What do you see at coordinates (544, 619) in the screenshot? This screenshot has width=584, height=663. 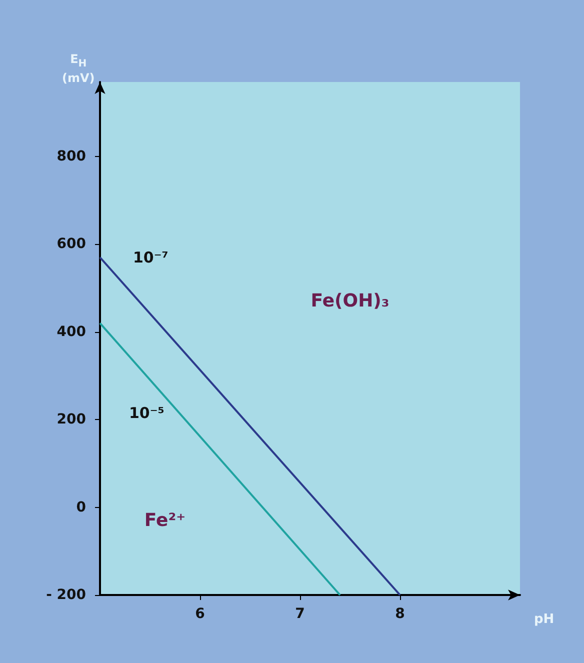 I see `x-axis-title: pH` at bounding box center [544, 619].